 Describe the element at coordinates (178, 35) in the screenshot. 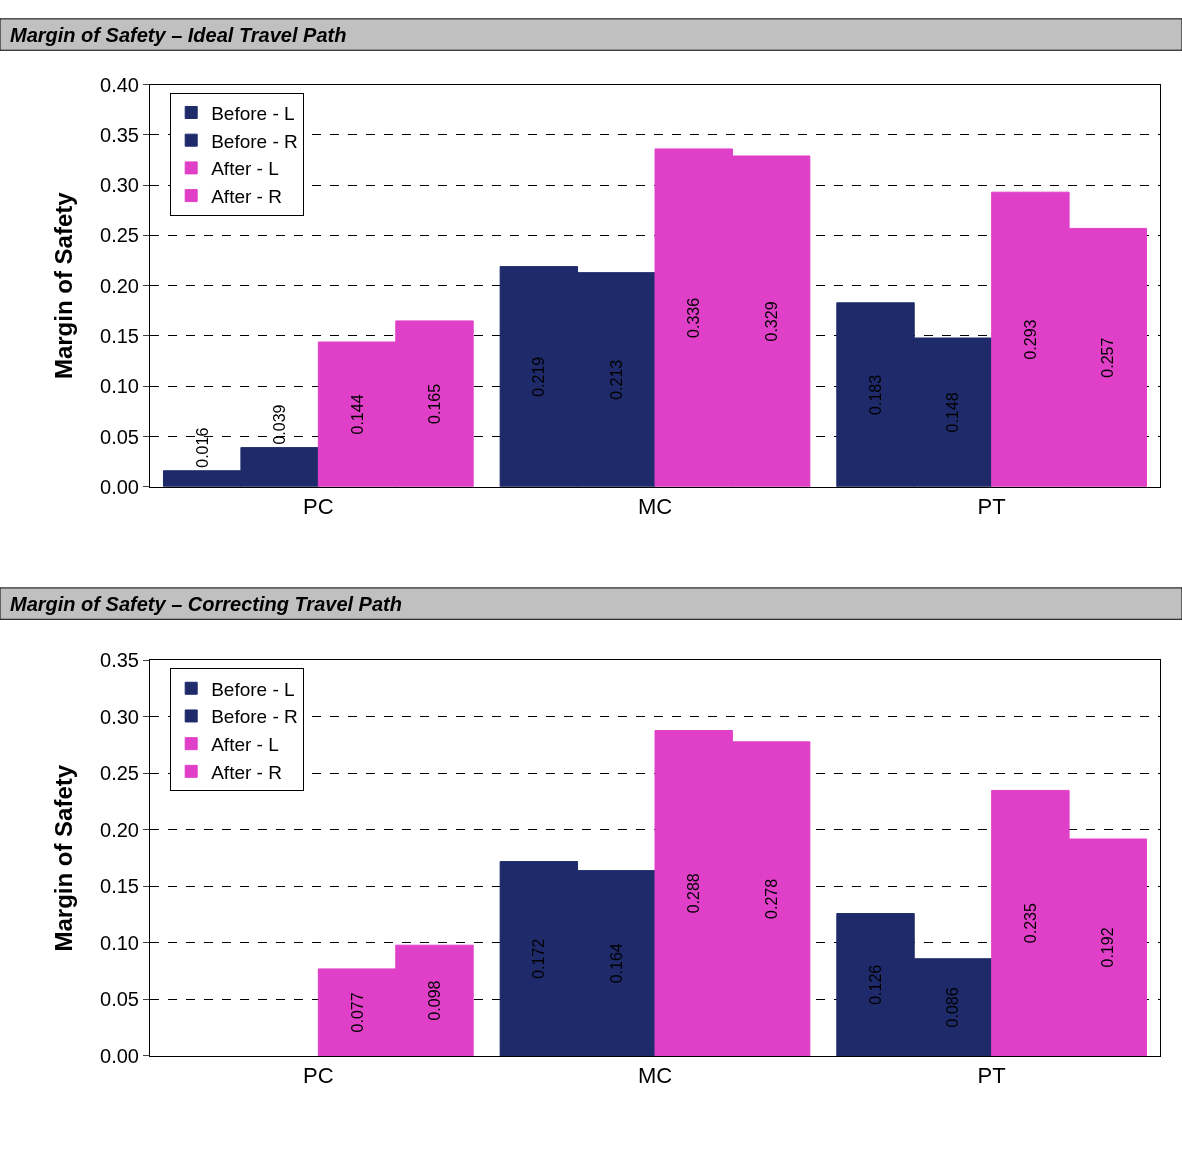

I see `chart-title: Margin of Safety – Ideal Travel Path` at that location.